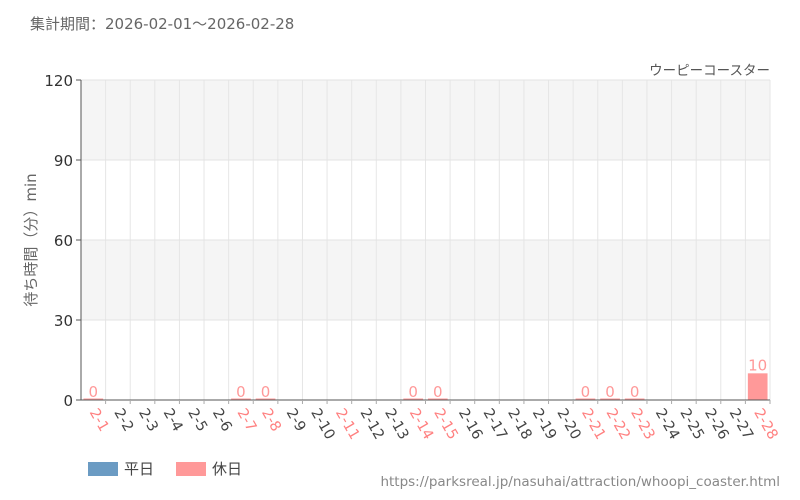 Image resolution: width=800 pixels, height=500 pixels. Describe the element at coordinates (197, 420) in the screenshot. I see `x-tick-label: 2-5` at that location.